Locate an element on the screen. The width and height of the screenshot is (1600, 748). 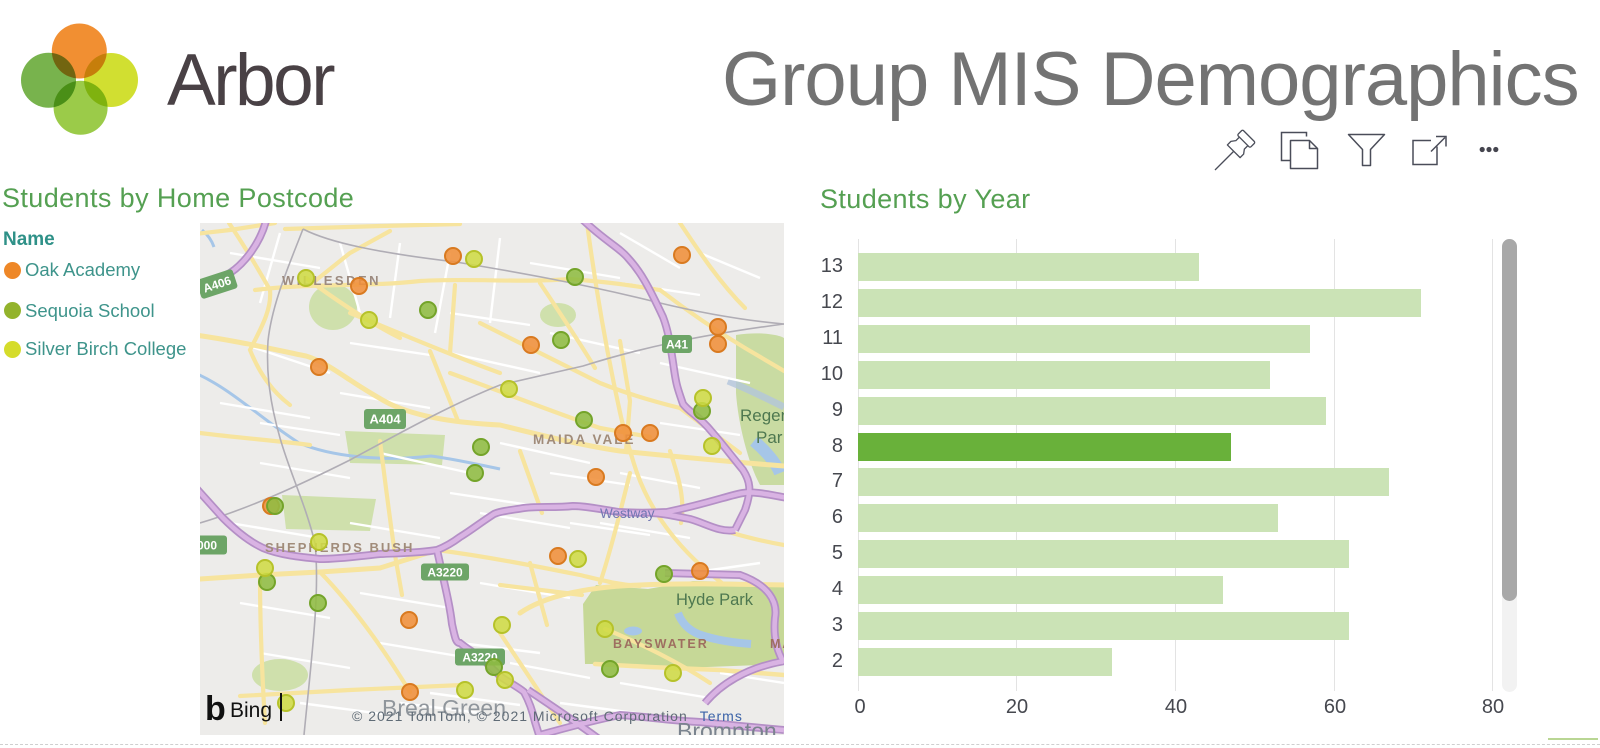
svg-text: Par is located at coordinates (769, 437).